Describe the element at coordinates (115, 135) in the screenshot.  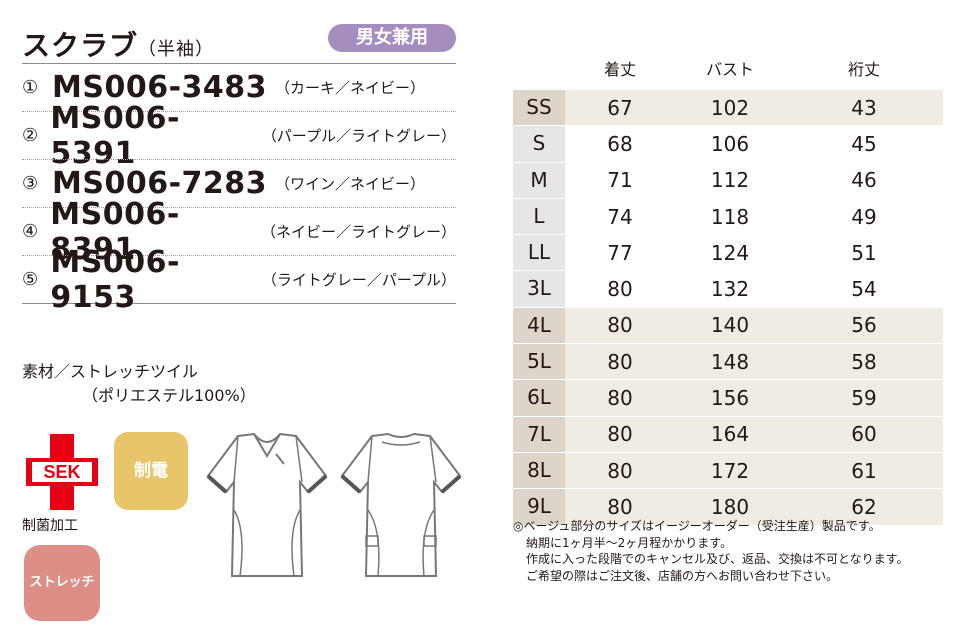
I see `model-code: MS006-5391` at that location.